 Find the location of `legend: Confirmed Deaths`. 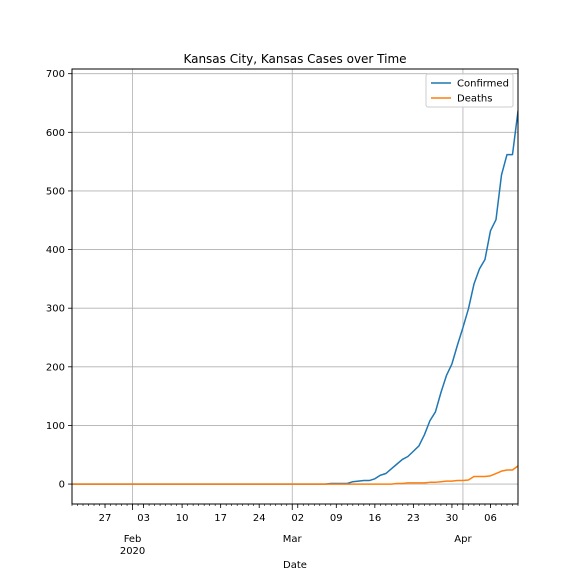

legend: Confirmed Deaths is located at coordinates (469, 90).